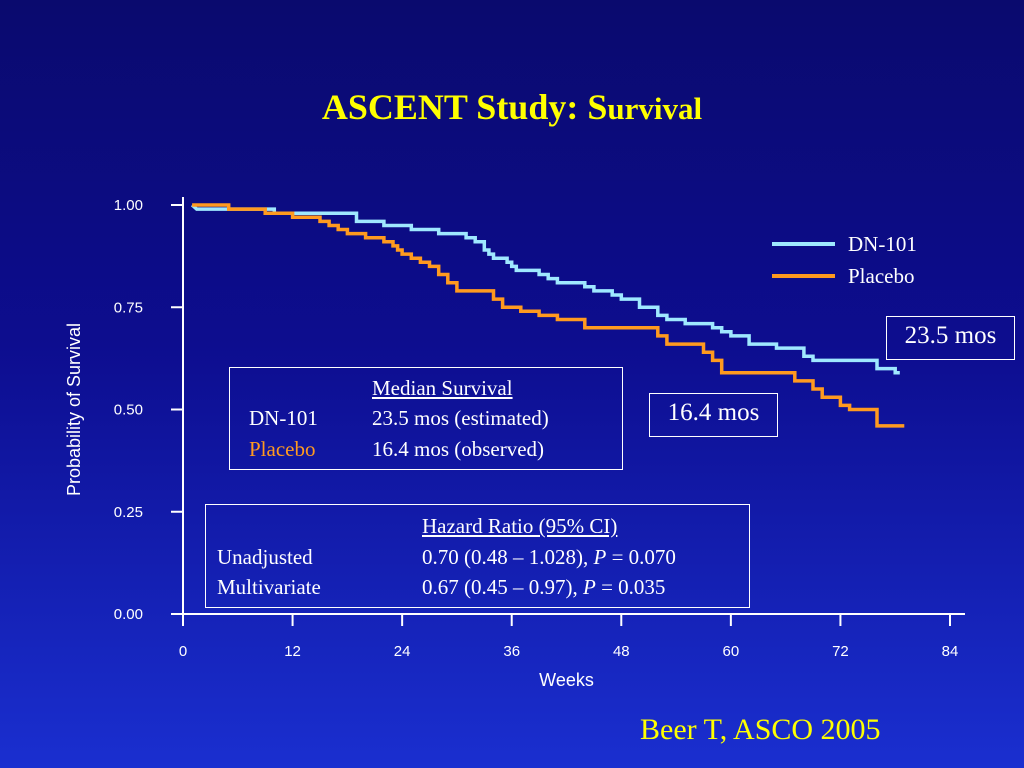 This screenshot has height=768, width=1024. What do you see at coordinates (282, 449) in the screenshot?
I see `median-row-label: Placebo` at bounding box center [282, 449].